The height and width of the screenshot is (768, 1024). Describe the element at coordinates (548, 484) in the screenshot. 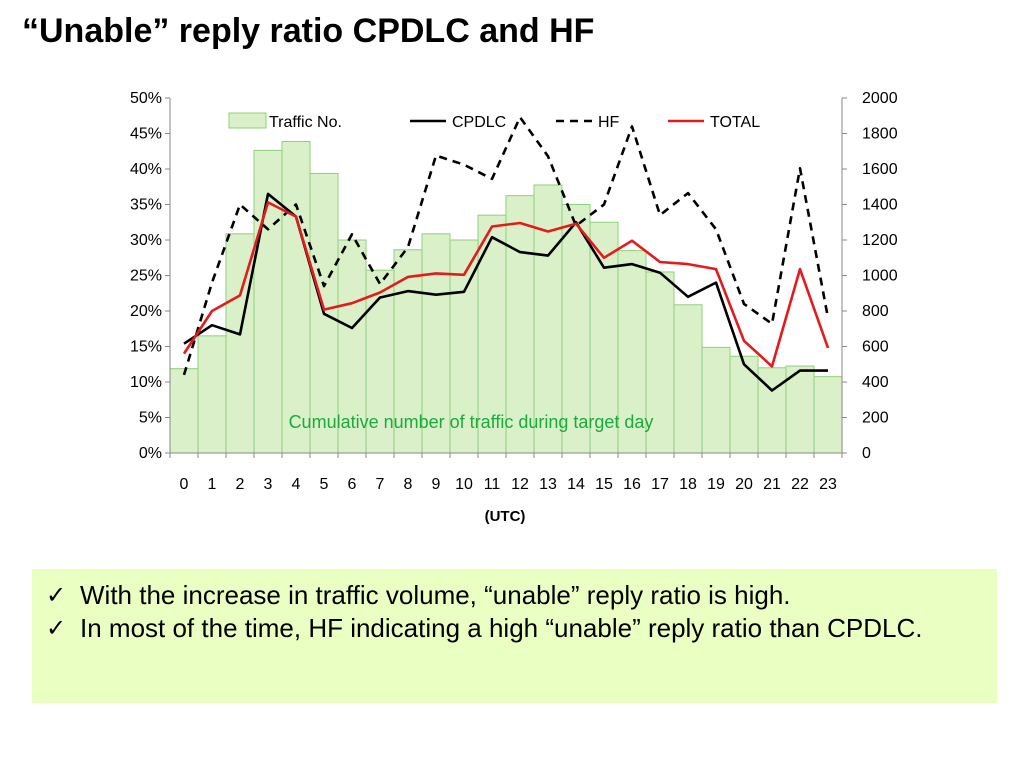

I see `x-tick-label: 13` at that location.